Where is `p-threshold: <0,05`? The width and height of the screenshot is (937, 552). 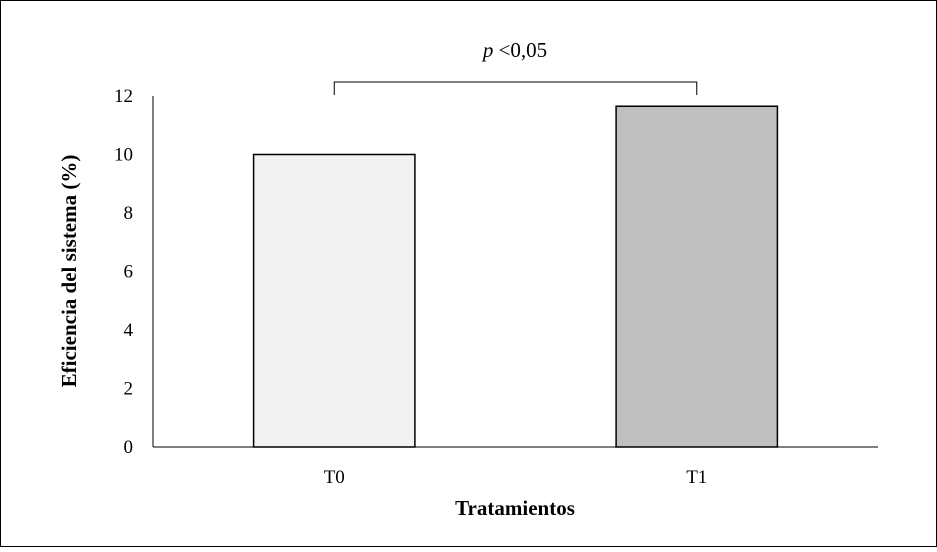
p-threshold: <0,05 is located at coordinates (520, 50).